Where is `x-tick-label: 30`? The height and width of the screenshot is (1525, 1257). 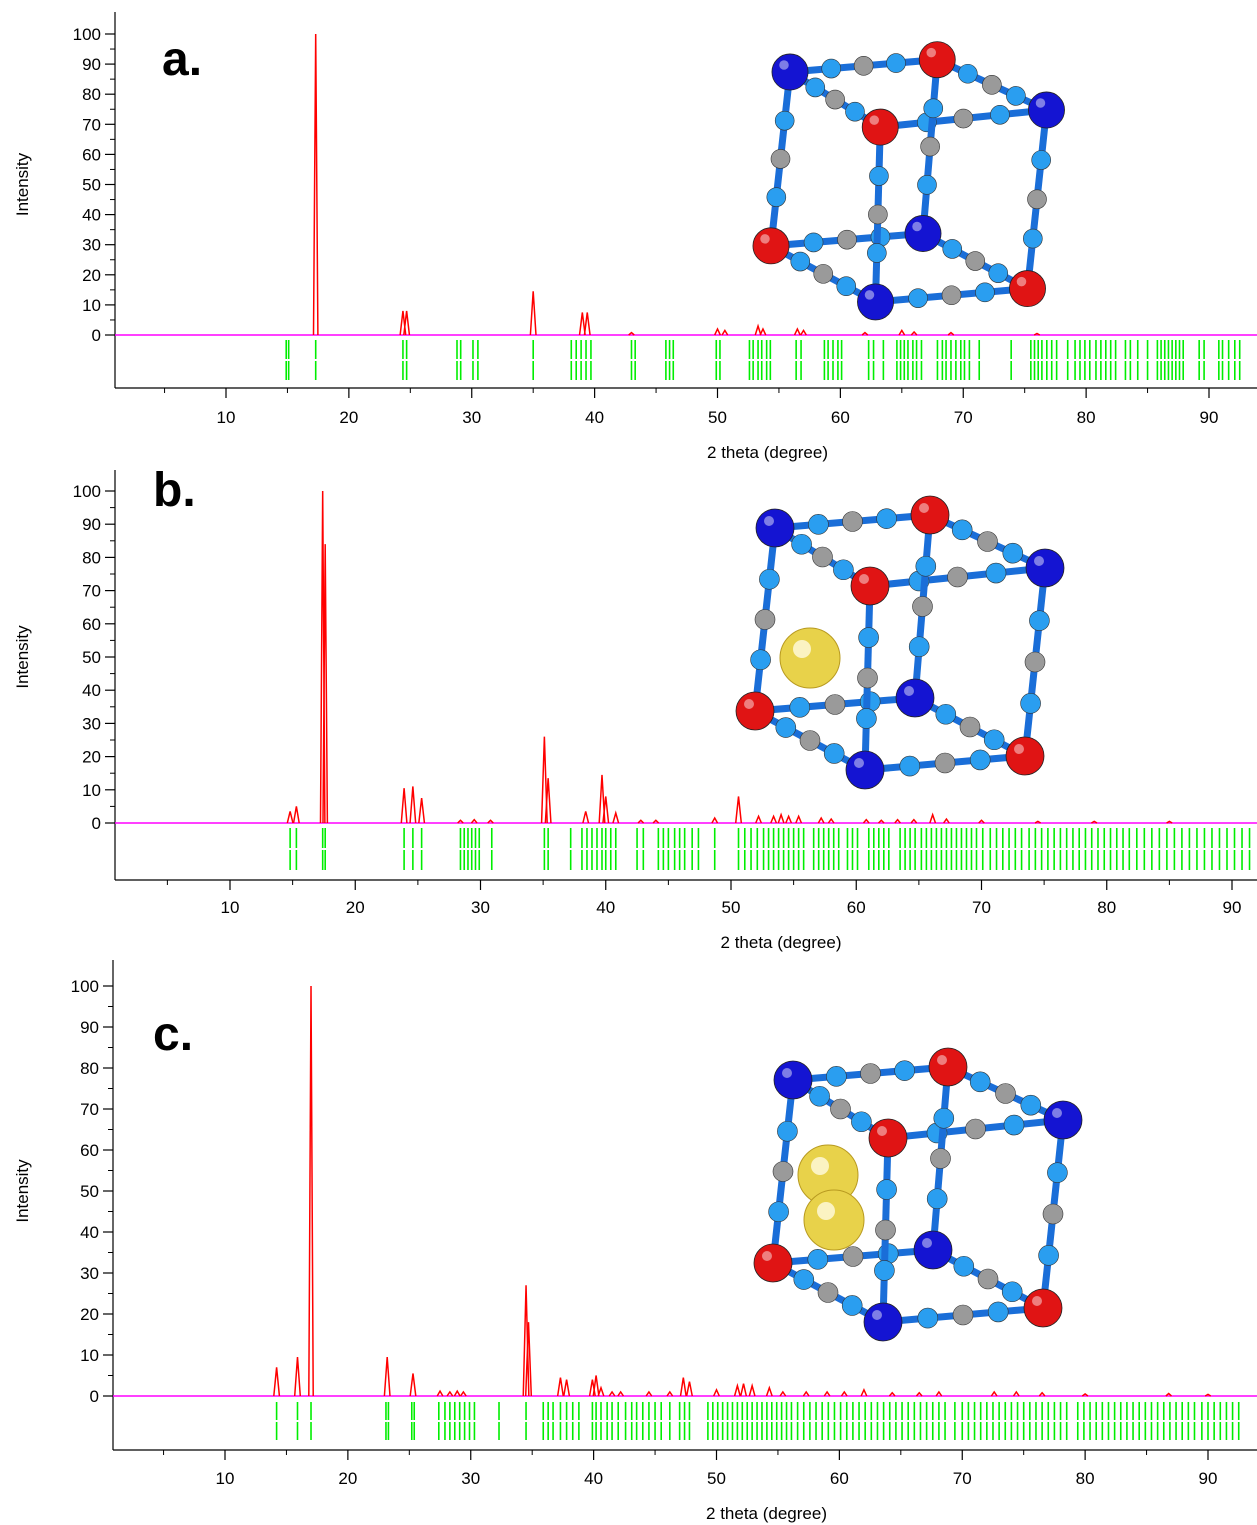
x-tick-label: 30 is located at coordinates (470, 1478).